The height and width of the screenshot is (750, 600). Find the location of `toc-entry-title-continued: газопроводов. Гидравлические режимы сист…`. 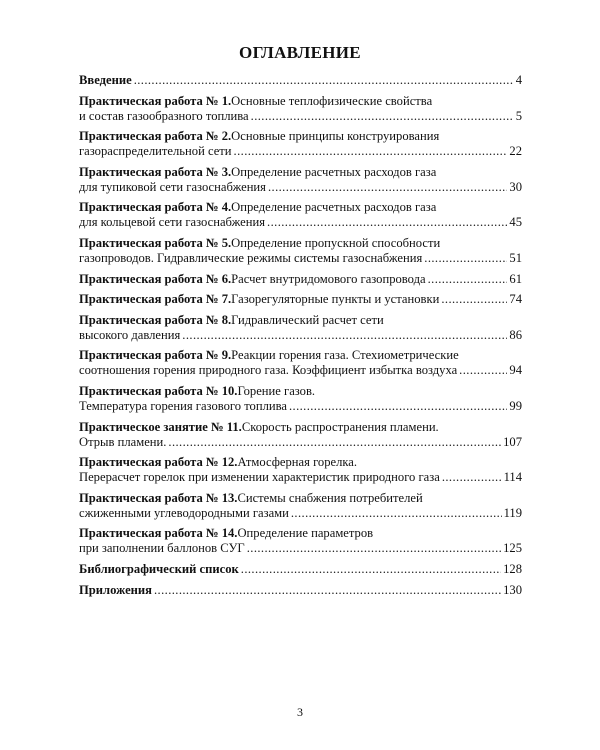

toc-entry-title-continued: газопроводов. Гидравлические режимы сист… is located at coordinates (251, 257).